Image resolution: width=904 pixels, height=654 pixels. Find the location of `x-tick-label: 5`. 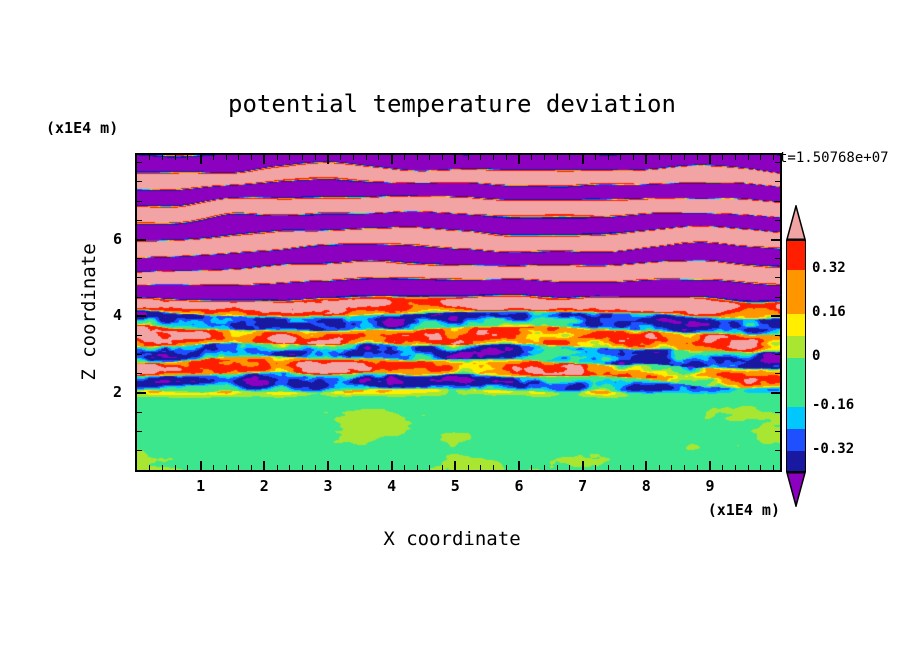

x-tick-label: 5 is located at coordinates (455, 486).